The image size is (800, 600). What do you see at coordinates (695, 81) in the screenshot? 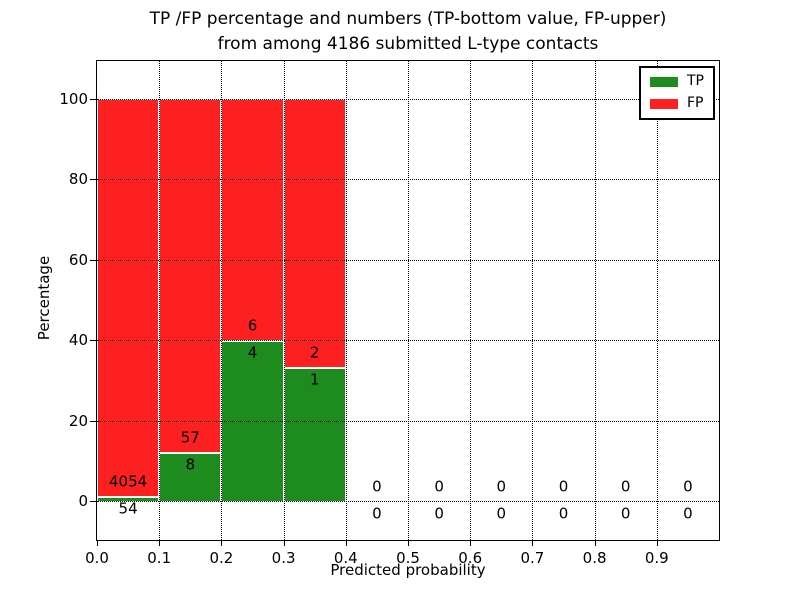
I see `tp-legend-label: TP` at bounding box center [695, 81].